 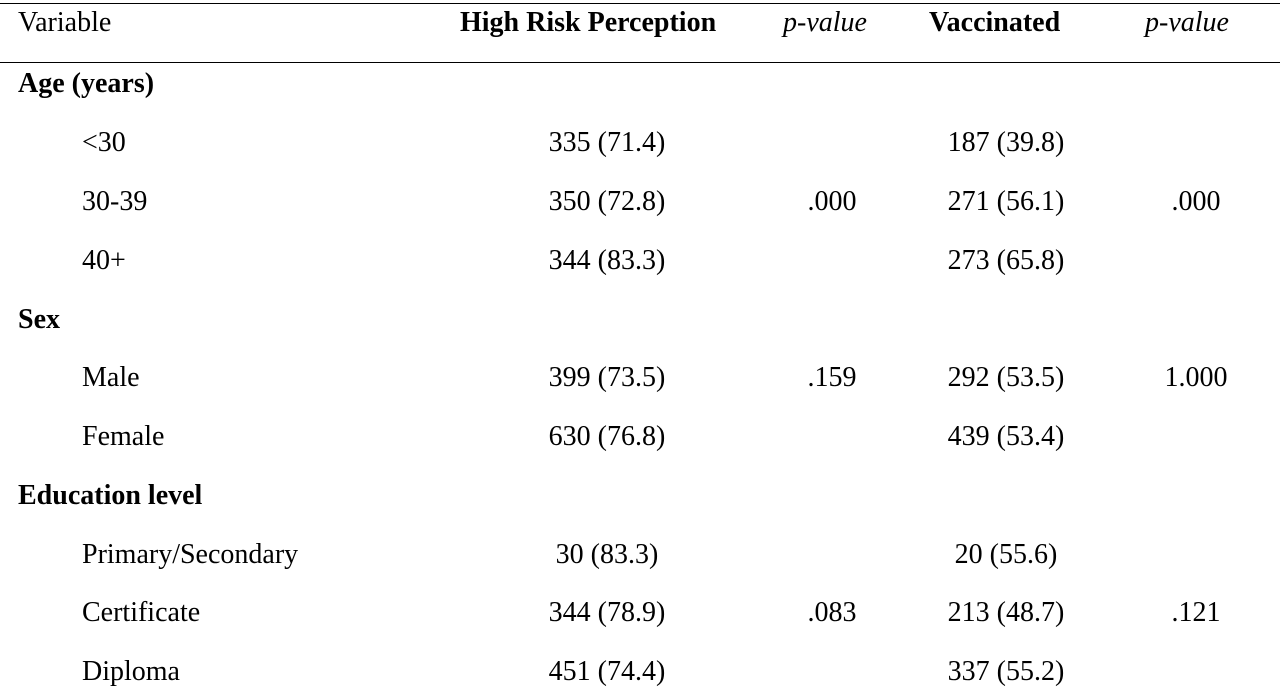 I want to click on top-rule, so click(x=640, y=3).